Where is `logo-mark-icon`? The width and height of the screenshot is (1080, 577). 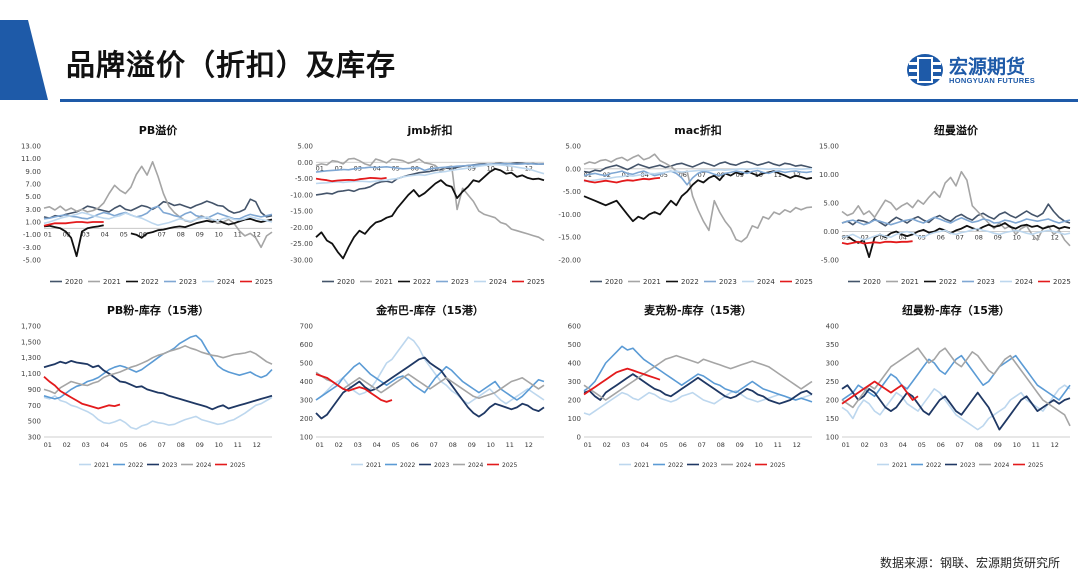 logo-mark-icon is located at coordinates (925, 70).